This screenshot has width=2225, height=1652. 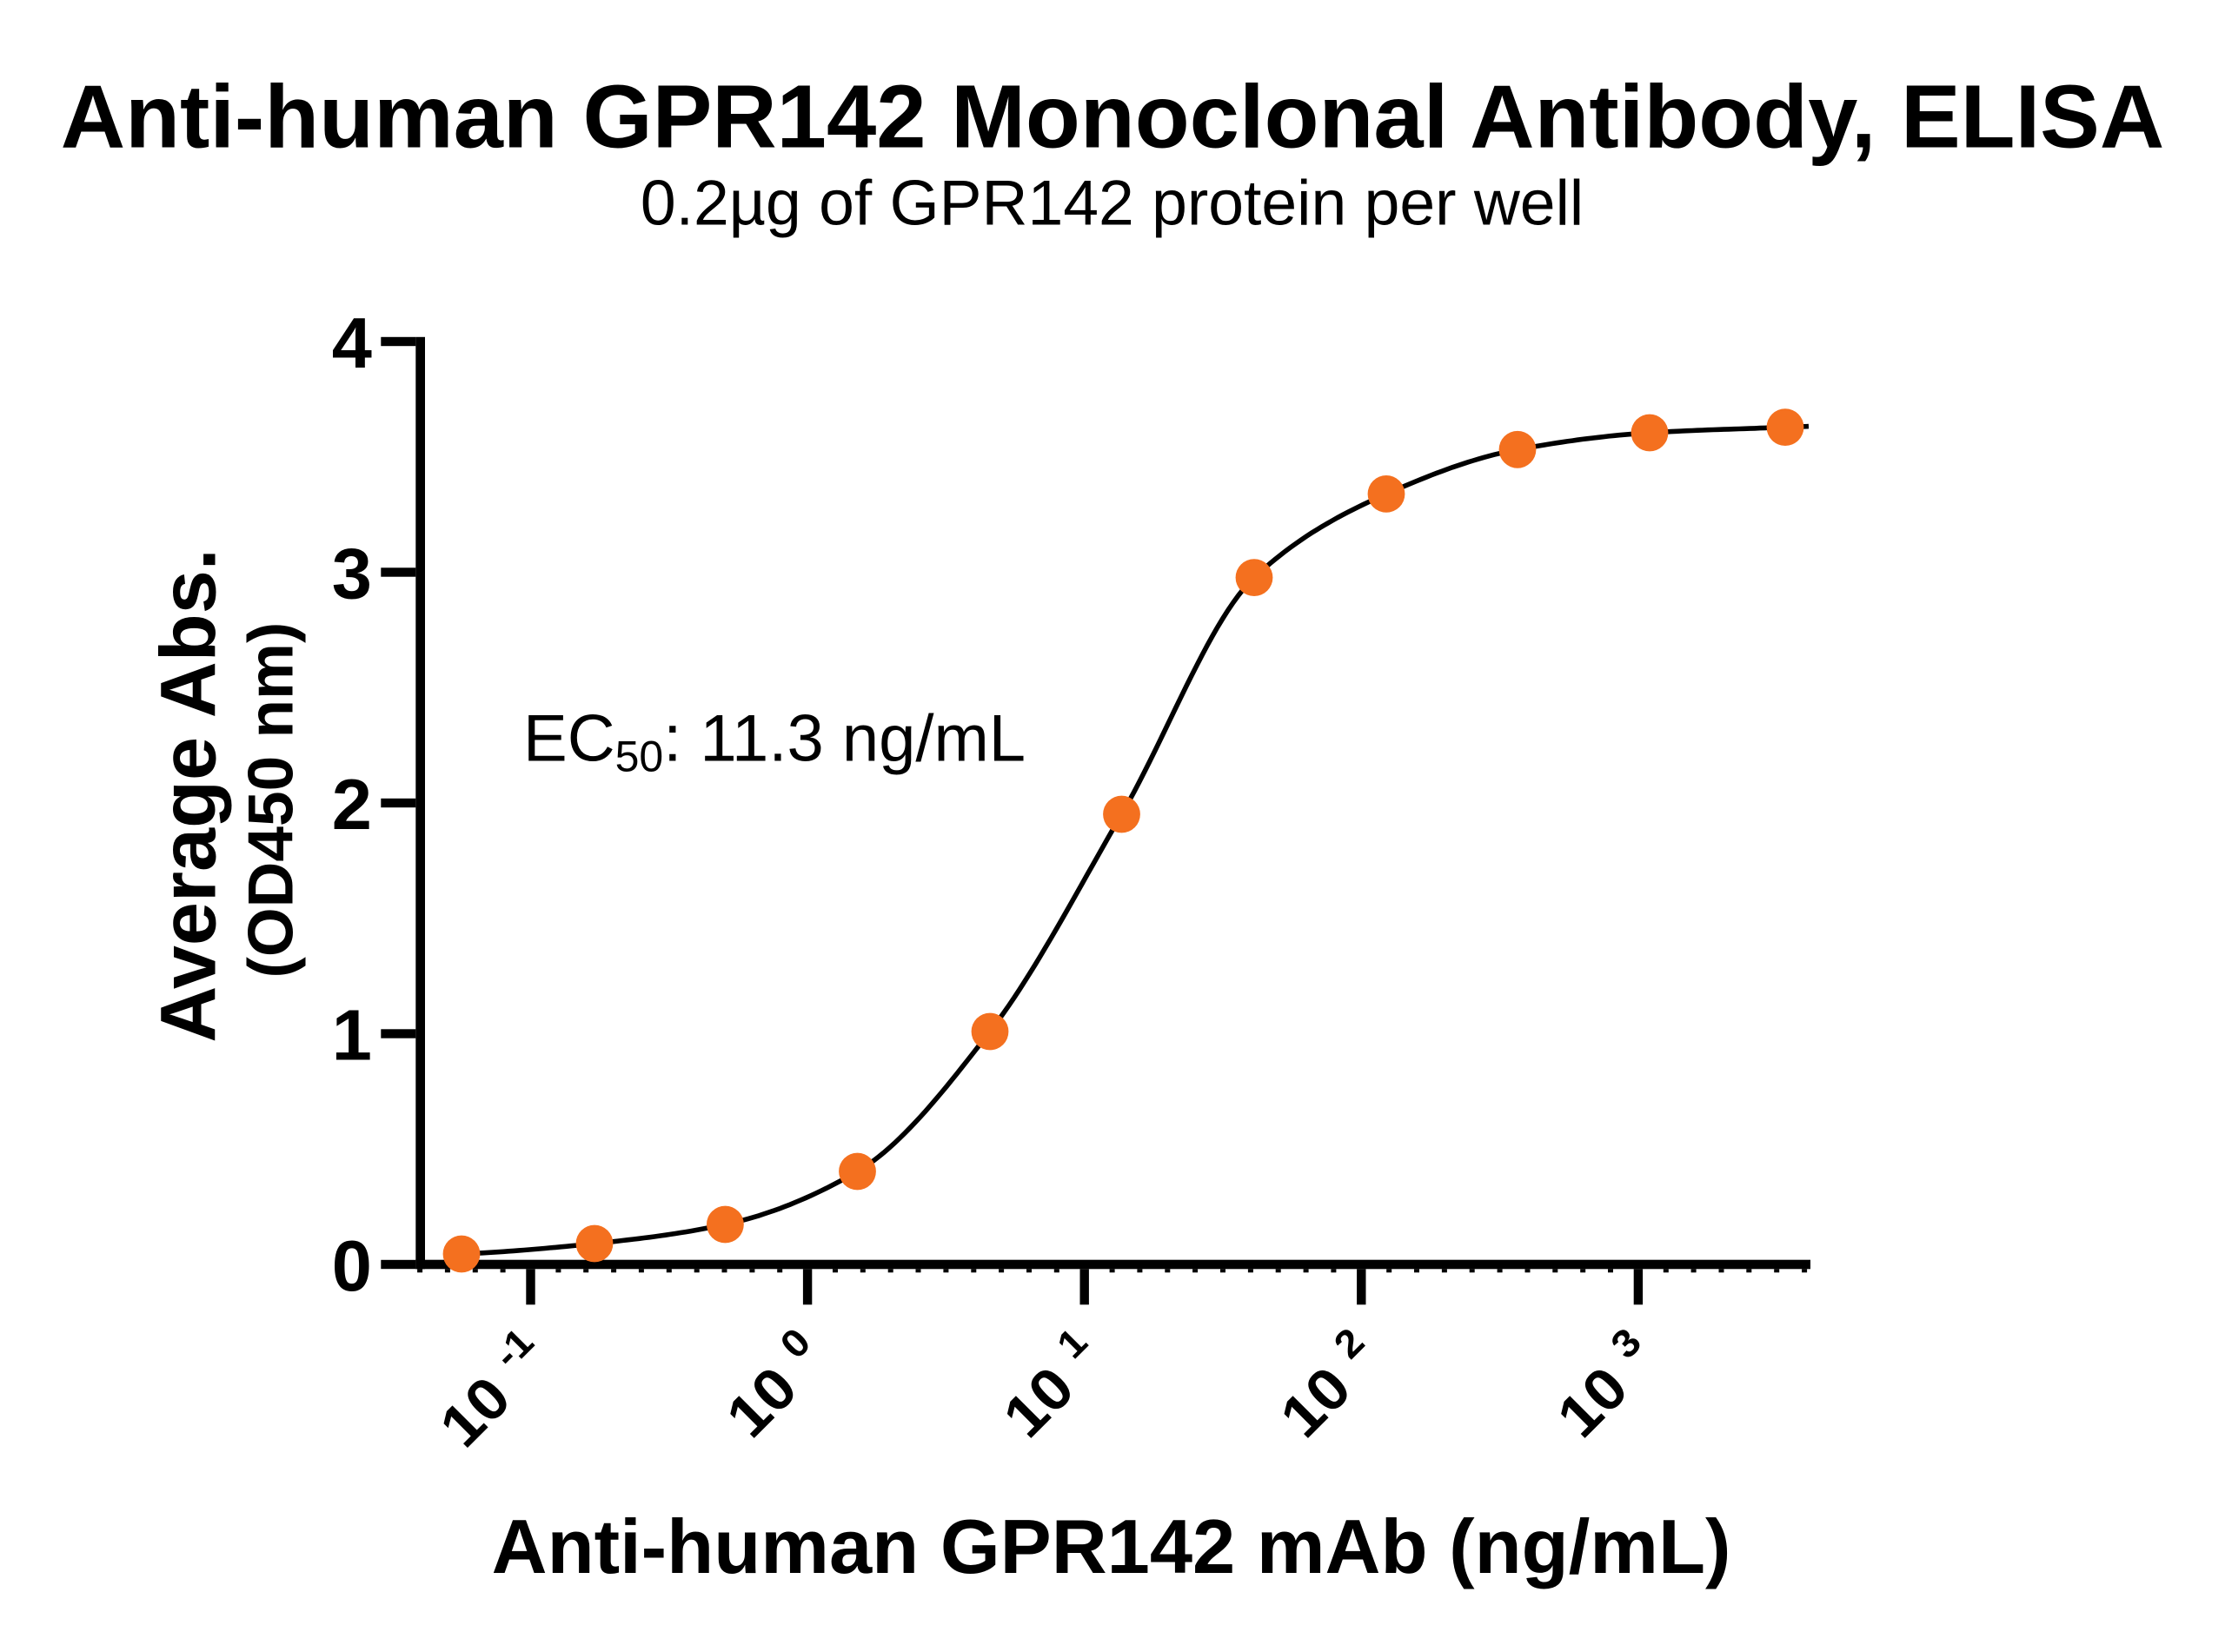 I want to click on svg-text: Average Abs., so click(x=188, y=796).